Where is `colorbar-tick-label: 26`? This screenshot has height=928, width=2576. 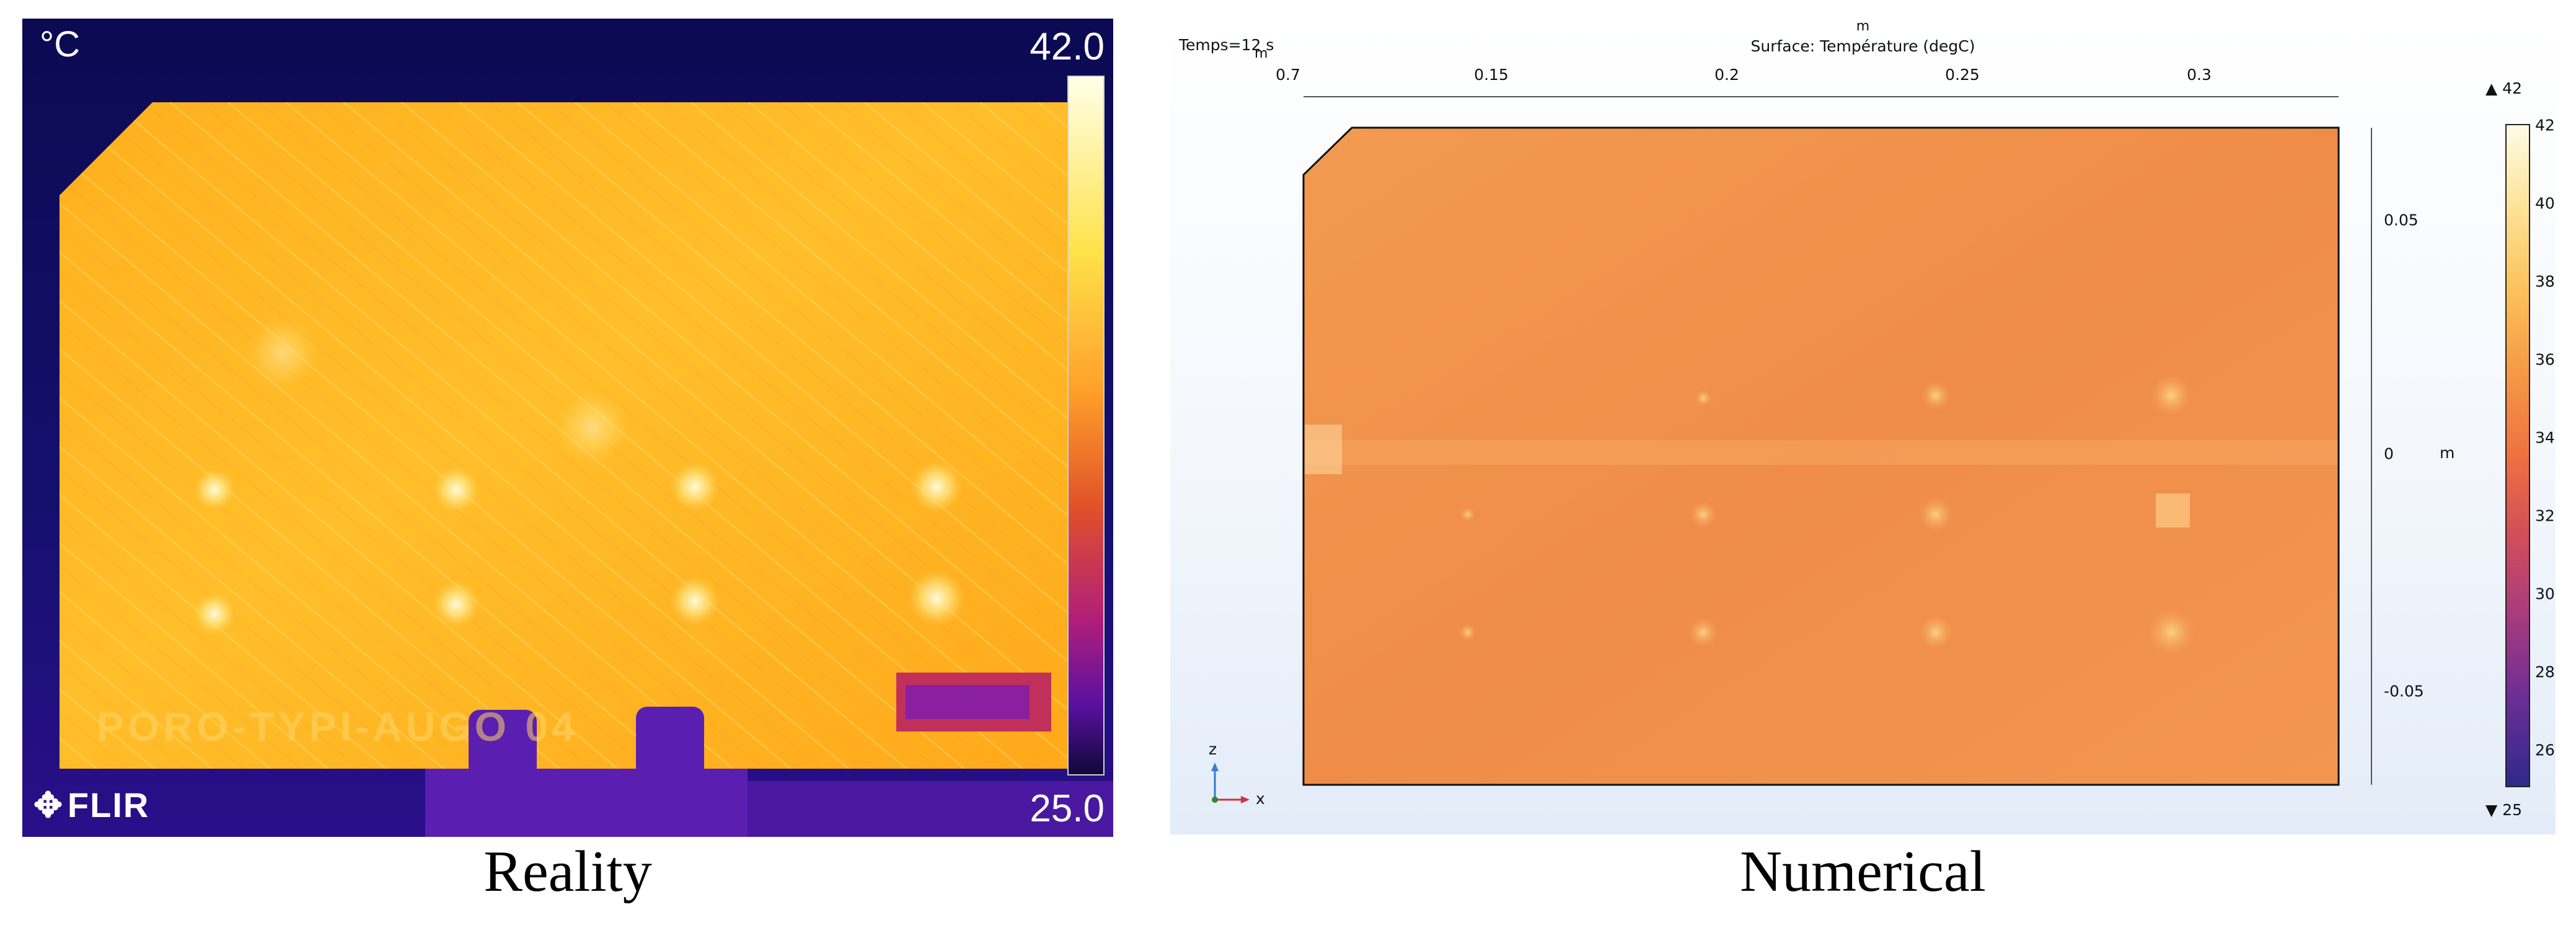
colorbar-tick-label: 26 is located at coordinates (2545, 750).